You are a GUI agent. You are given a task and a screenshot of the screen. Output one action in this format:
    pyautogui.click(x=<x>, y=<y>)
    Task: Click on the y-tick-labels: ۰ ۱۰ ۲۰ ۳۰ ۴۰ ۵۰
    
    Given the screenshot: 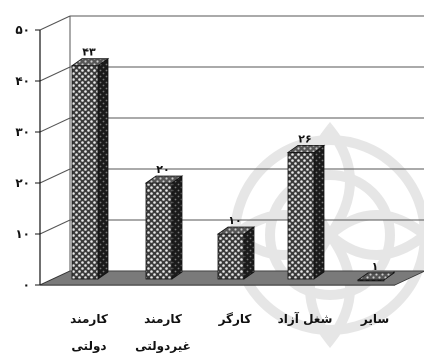 What is the action you would take?
    pyautogui.click(x=22, y=157)
    